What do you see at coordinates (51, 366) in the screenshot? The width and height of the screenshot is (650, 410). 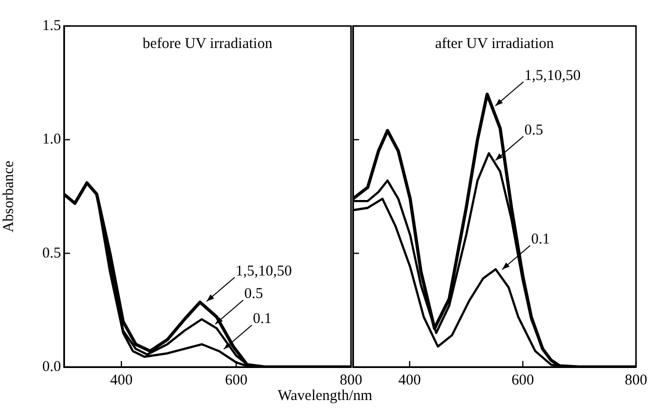 I see `y-tick-label: 0.0` at bounding box center [51, 366].